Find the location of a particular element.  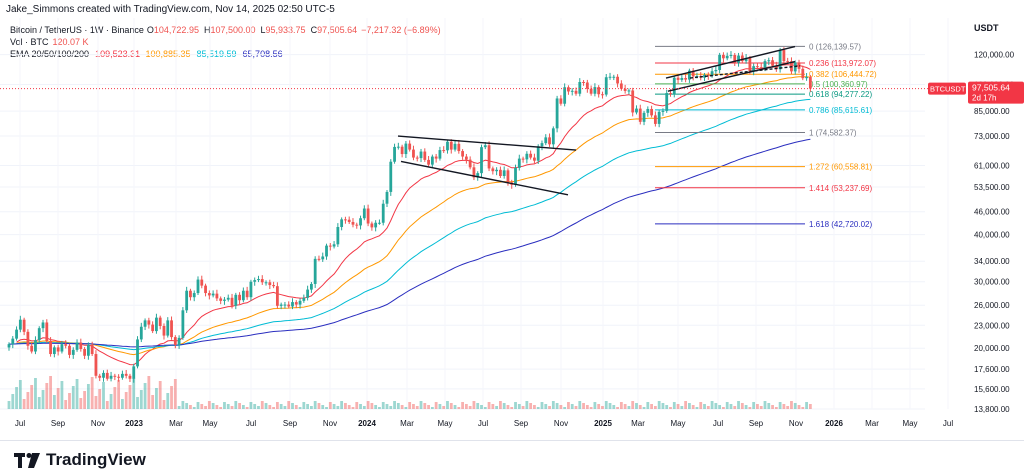

legend-ema-value-4: 65,708.56 is located at coordinates (263, 54).